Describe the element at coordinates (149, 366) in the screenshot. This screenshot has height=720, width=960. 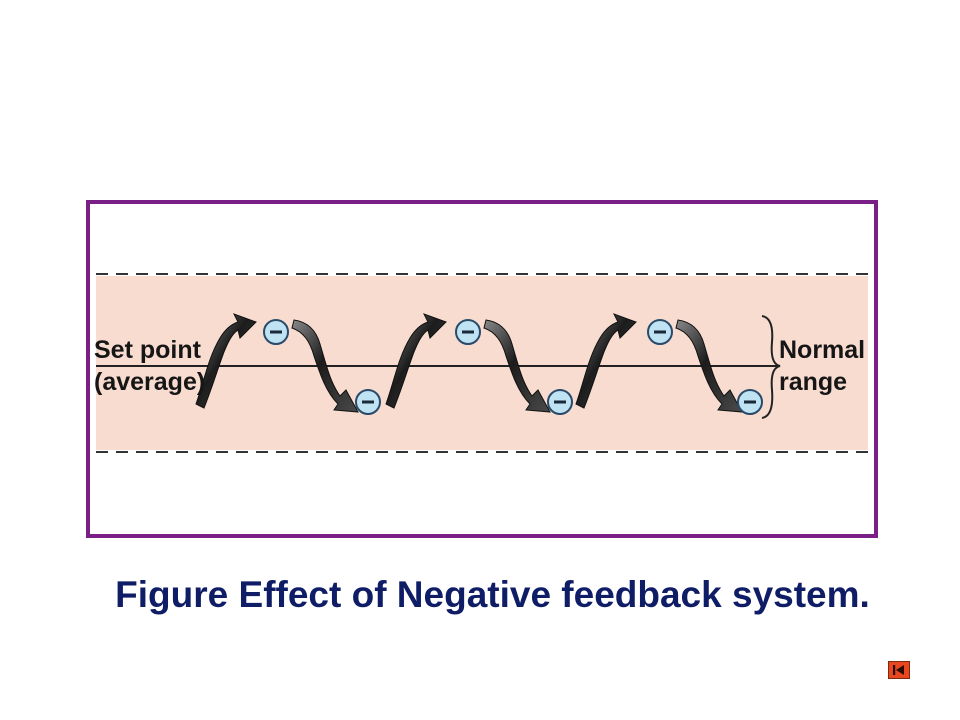
I see `set-point-label: Set point (average)` at that location.